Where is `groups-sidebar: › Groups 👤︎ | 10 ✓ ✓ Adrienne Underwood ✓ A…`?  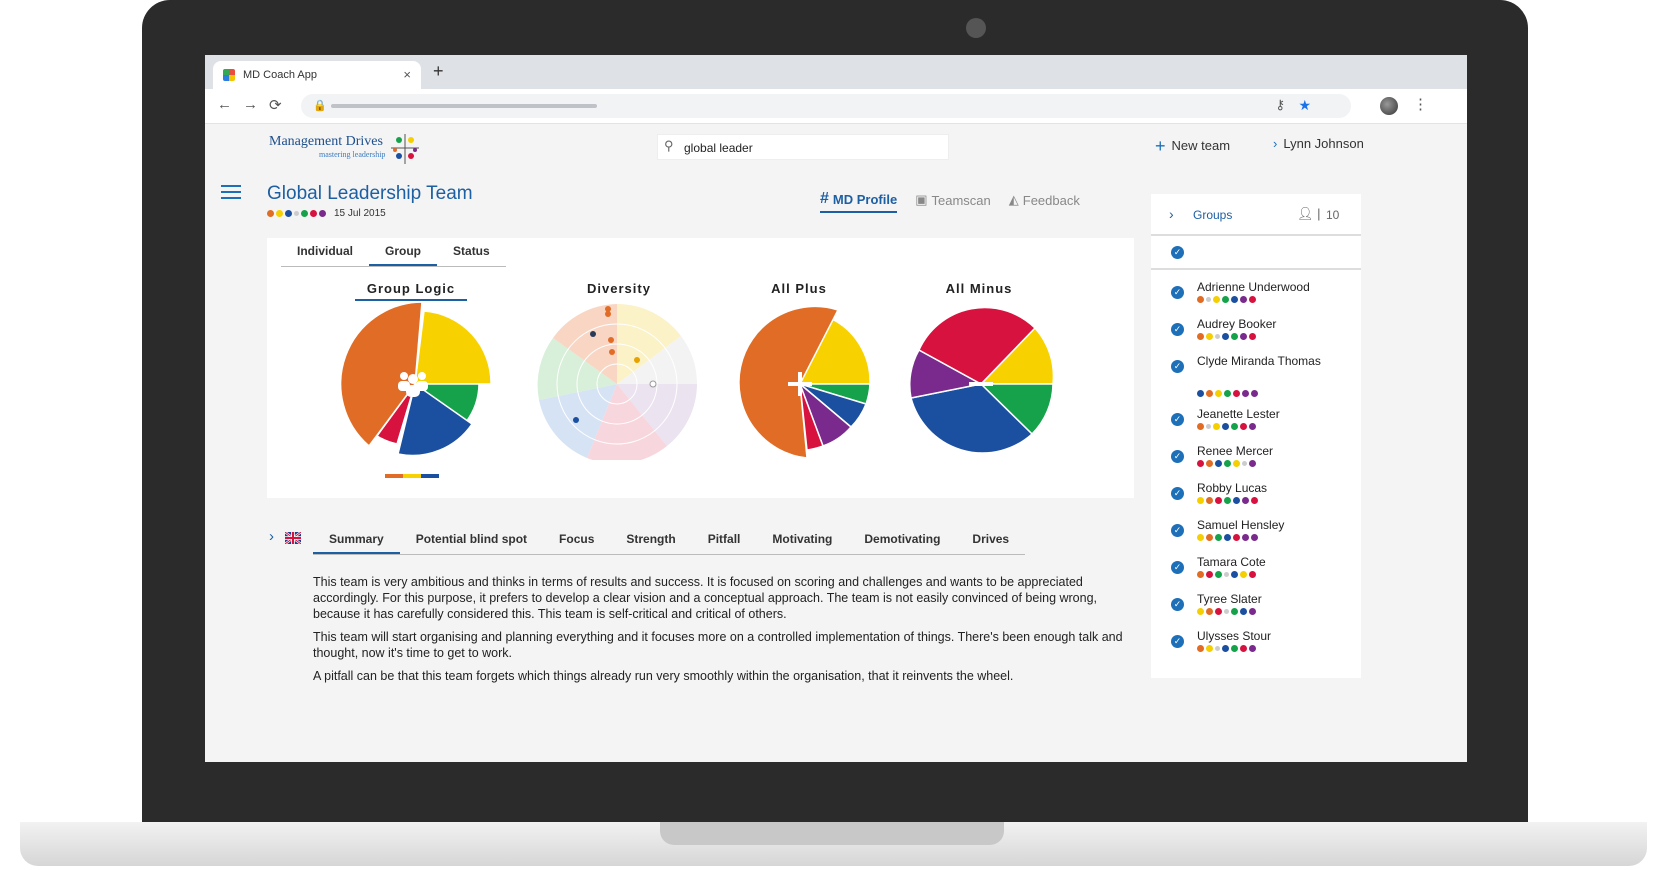
groups-sidebar: › Groups 👤︎ | 10 ✓ ✓ Adrienne Underwood ✓ A… is located at coordinates (1256, 436).